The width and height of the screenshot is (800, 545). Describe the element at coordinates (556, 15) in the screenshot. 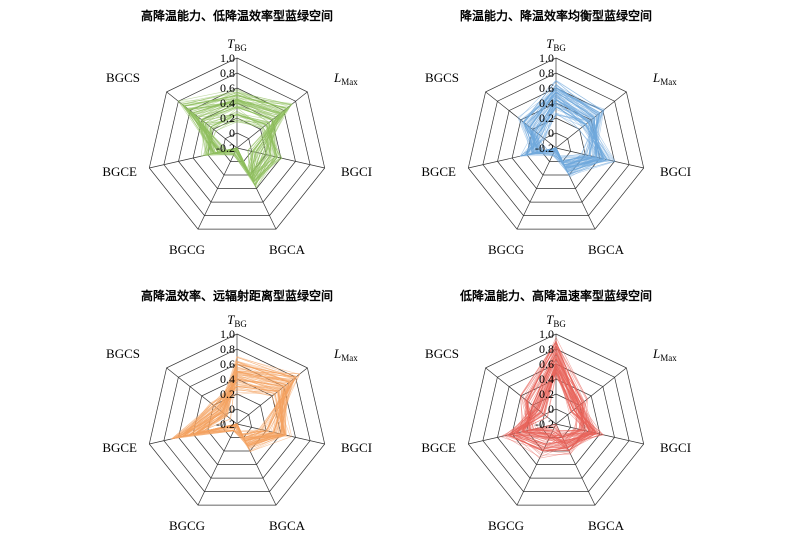

I see `panel-title: 降温能力、降温效率均衡型蓝绿空间` at that location.